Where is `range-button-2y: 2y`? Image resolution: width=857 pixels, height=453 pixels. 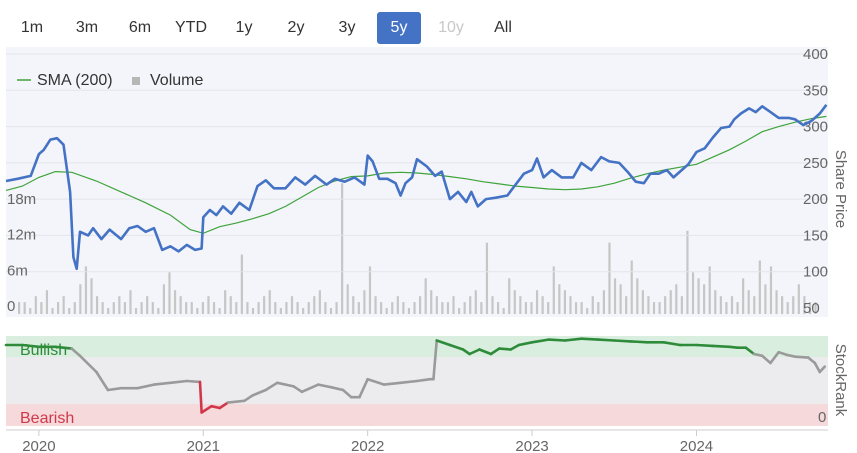 range-button-2y: 2y is located at coordinates (296, 27).